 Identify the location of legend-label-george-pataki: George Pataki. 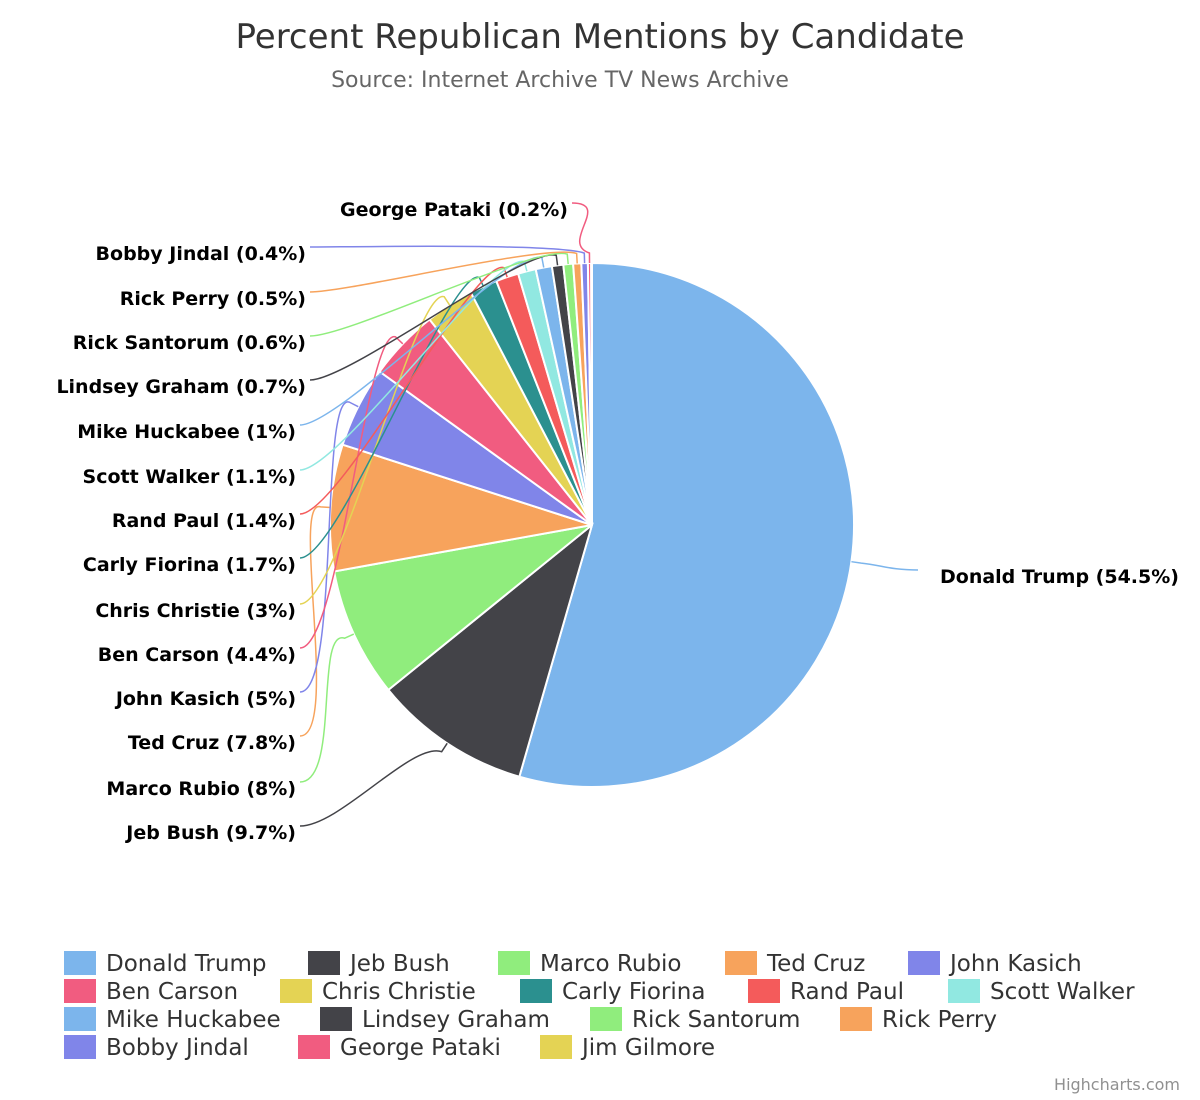
(420, 1048).